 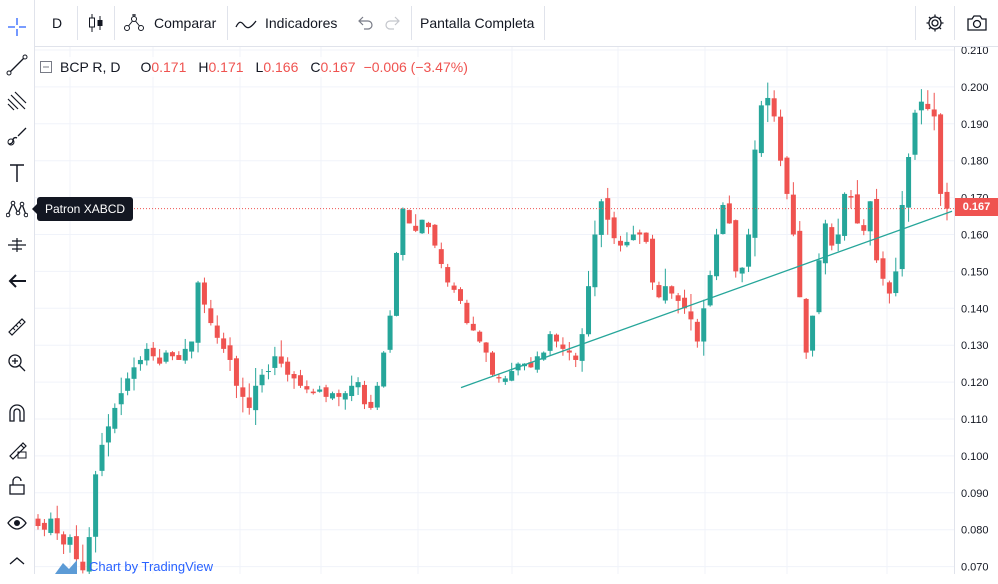 What do you see at coordinates (17, 281) in the screenshot?
I see `back-arrow-icon` at bounding box center [17, 281].